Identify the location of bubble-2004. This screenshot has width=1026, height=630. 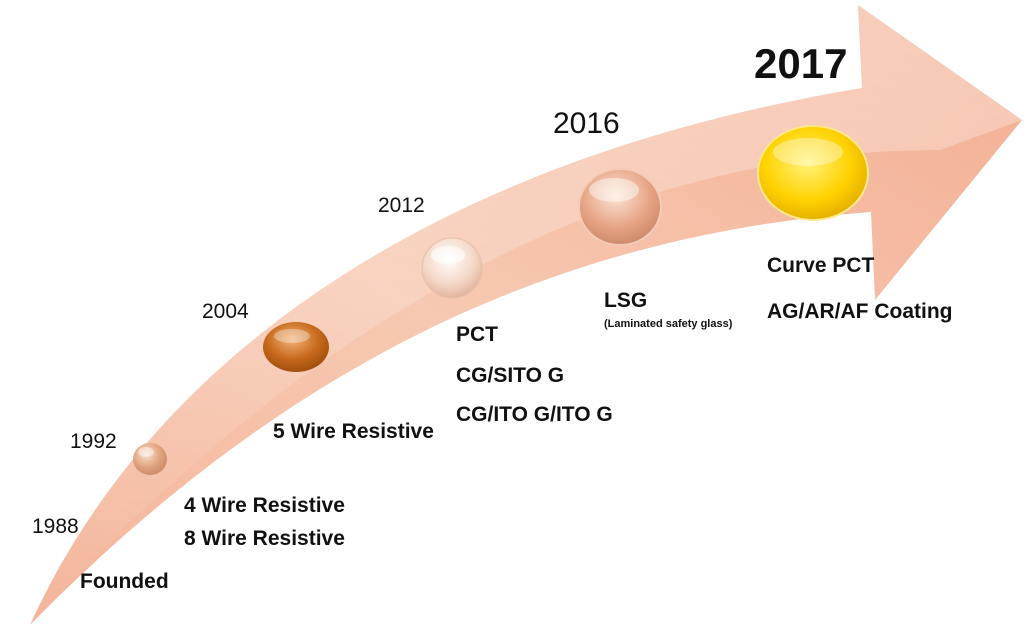
(296, 347).